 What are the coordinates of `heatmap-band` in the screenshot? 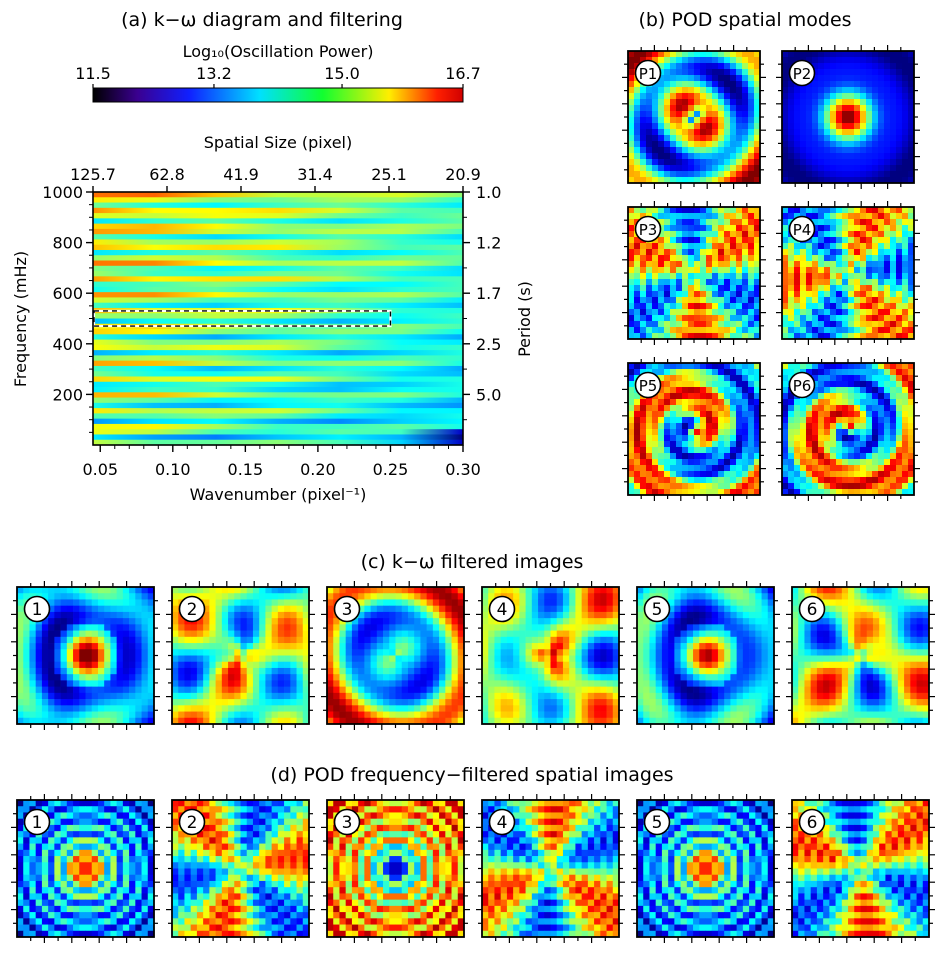 It's located at (278, 421).